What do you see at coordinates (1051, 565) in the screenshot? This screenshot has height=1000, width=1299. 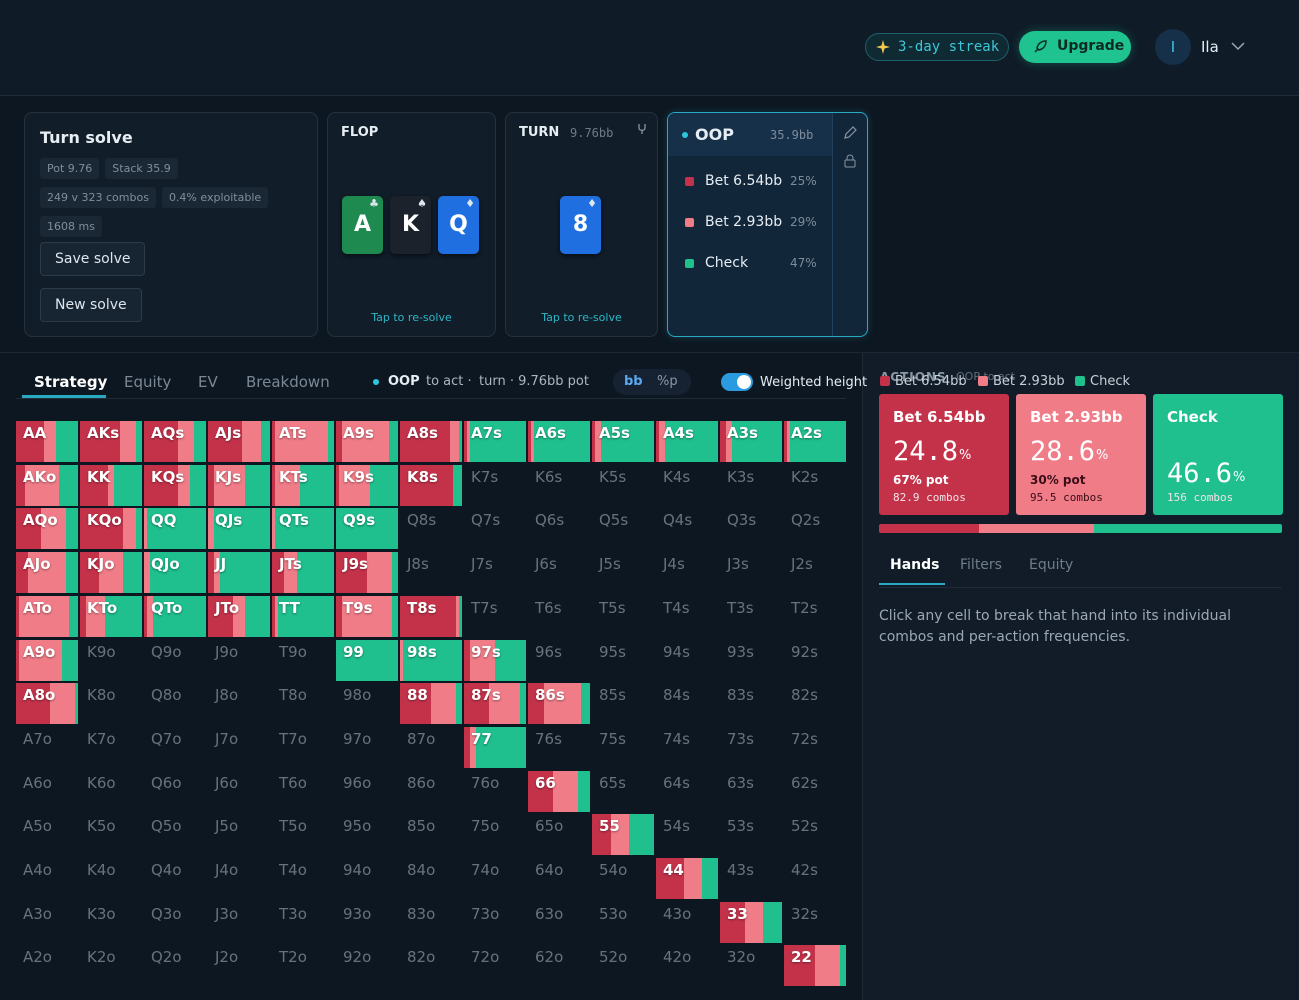 I see `panel-tab: Equity` at bounding box center [1051, 565].